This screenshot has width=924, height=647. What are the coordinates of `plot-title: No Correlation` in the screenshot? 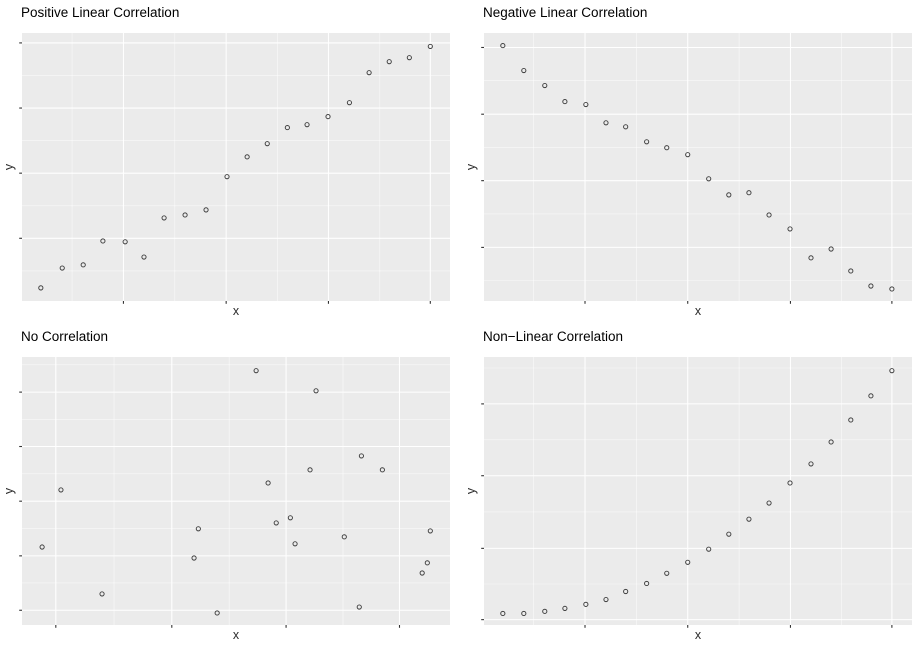 It's located at (65, 336).